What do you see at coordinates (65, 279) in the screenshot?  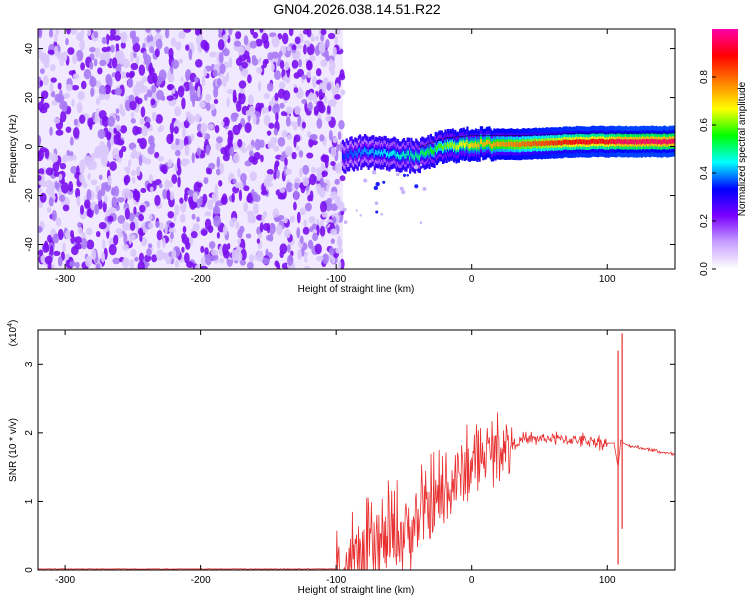 I see `spectrogram-x-tick-label: -300` at bounding box center [65, 279].